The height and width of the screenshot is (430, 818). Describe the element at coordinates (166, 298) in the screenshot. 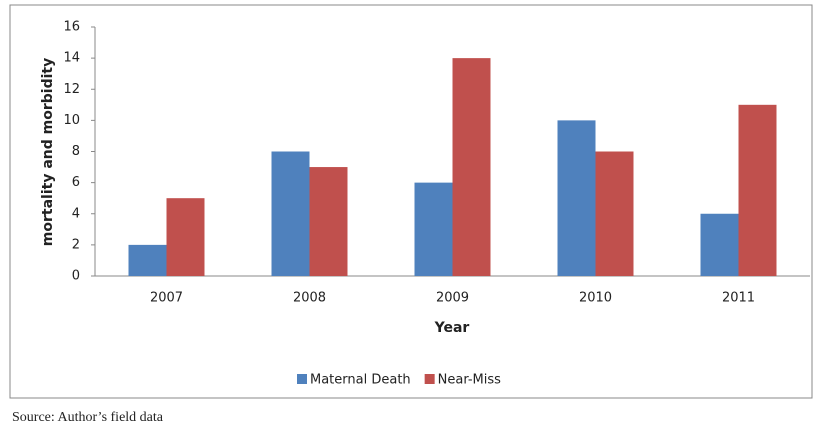

I see `x-tick-label: 2007` at that location.